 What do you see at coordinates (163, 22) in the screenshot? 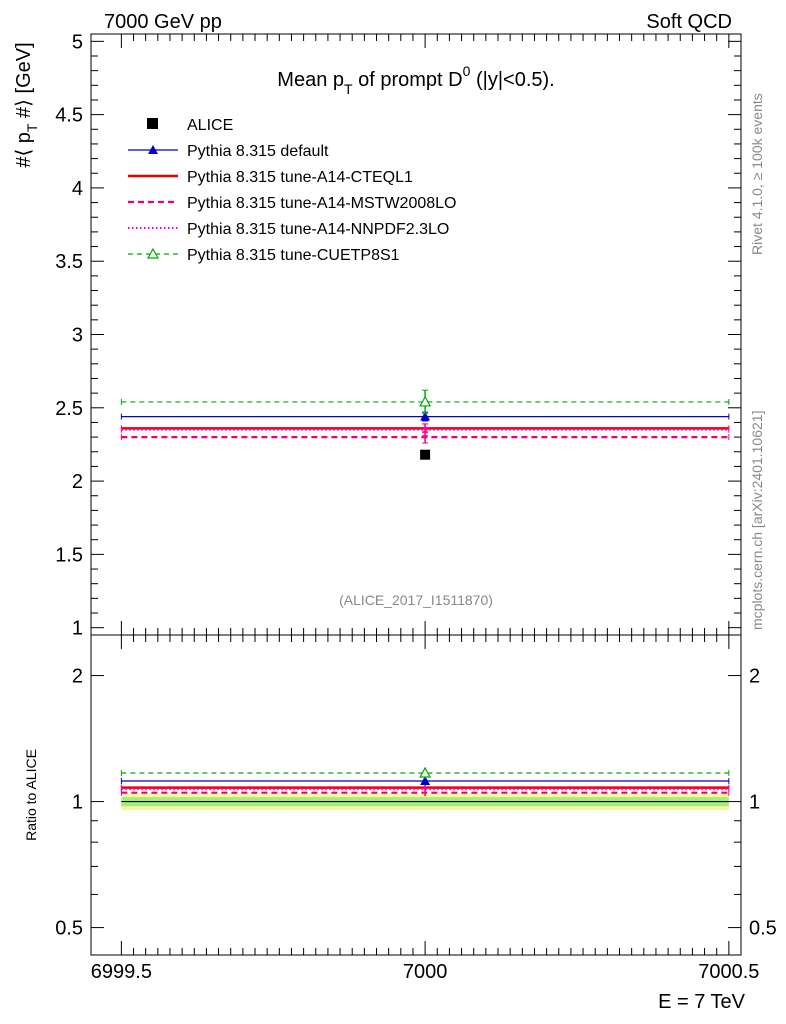
I see `header-left: 7000 GeV pp` at bounding box center [163, 22].